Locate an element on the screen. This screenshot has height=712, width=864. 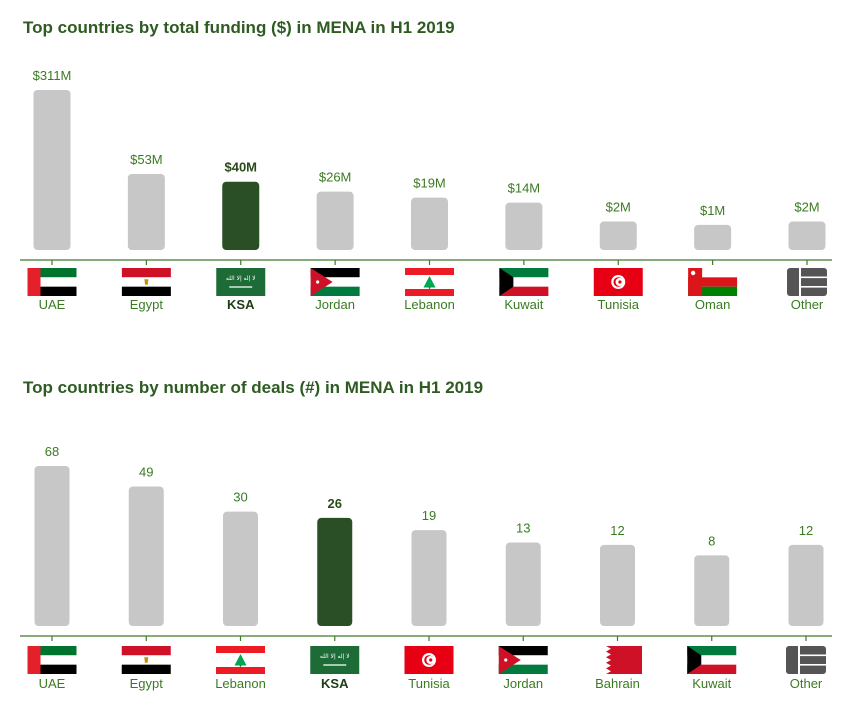
value-label-bahrain: 12 is located at coordinates (617, 530).